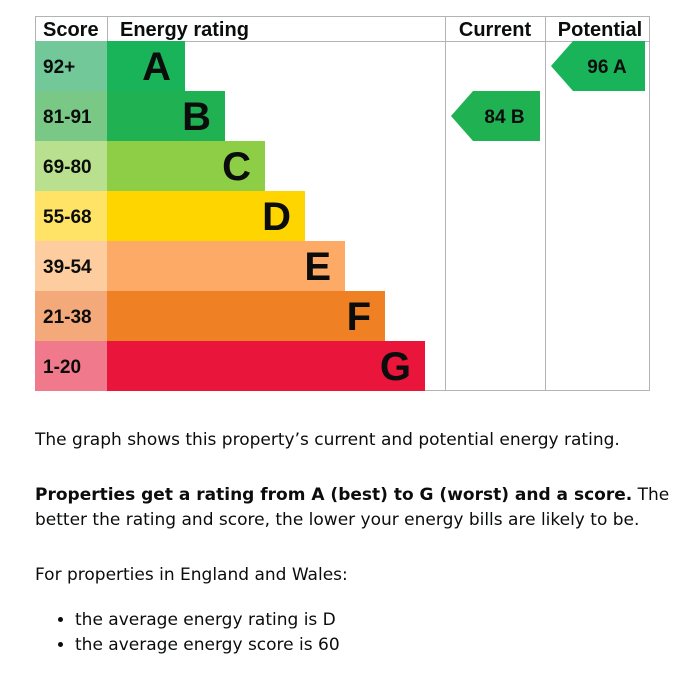  I want to click on region-text: For properties in England and Wales:, so click(191, 575).